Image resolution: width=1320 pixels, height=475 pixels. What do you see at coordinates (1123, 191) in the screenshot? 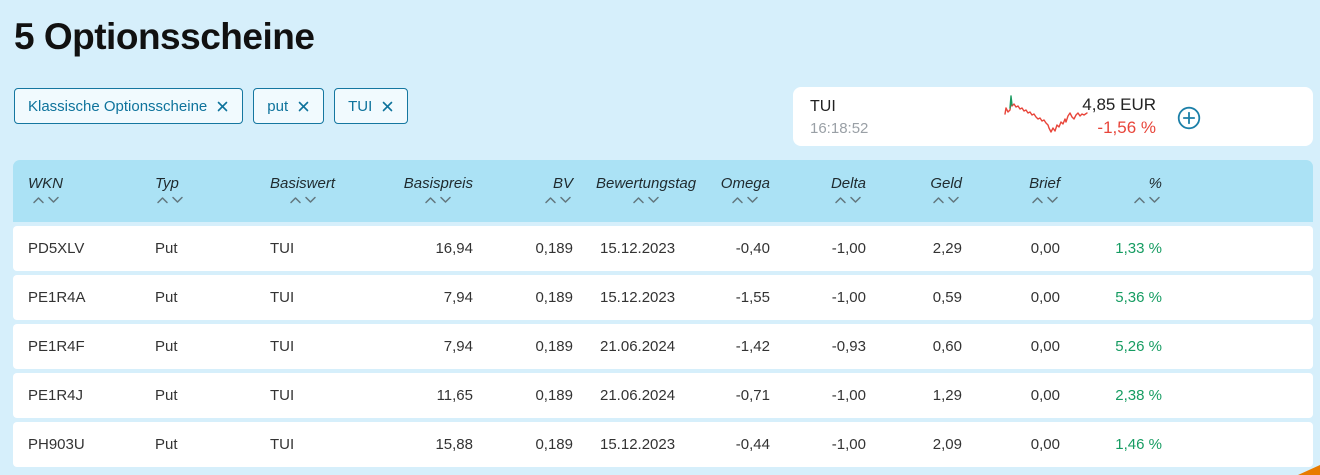
I see `column-header-percent: %` at bounding box center [1123, 191].